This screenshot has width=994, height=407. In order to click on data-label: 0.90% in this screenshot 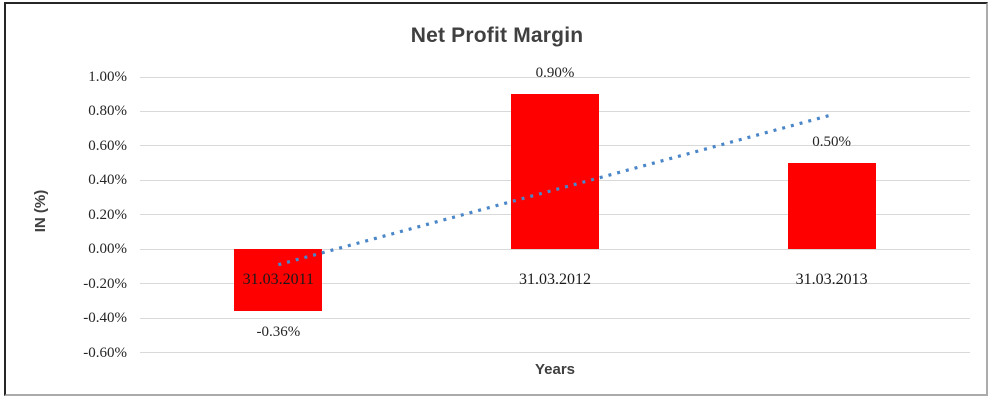, I will do `click(555, 73)`.